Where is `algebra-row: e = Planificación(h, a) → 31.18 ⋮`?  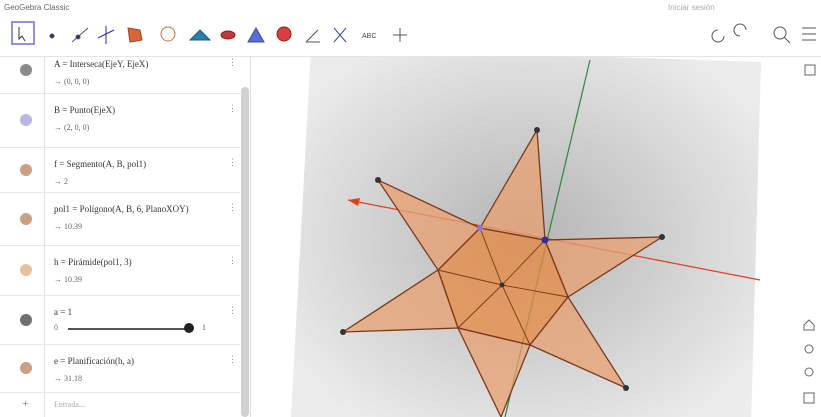 algebra-row: e = Planificación(h, a) → 31.18 ⋮ is located at coordinates (120, 368).